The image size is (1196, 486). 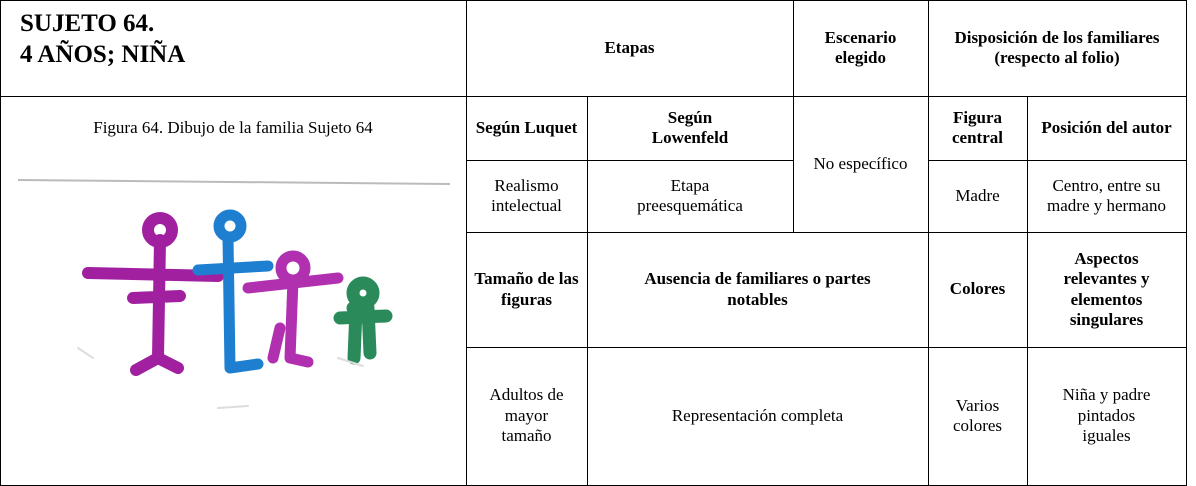 What do you see at coordinates (1106, 196) in the screenshot?
I see `table-cell: Centro, entre su madre y hermano` at bounding box center [1106, 196].